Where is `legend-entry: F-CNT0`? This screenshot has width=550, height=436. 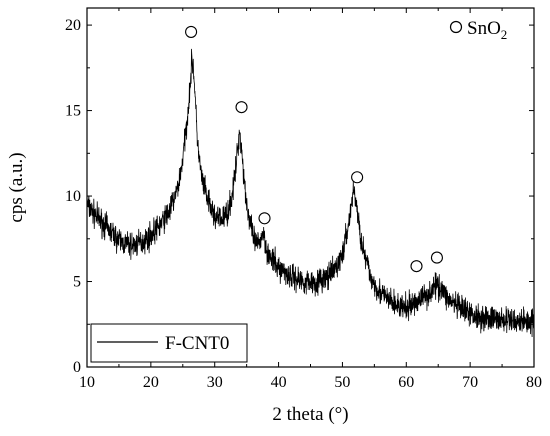 legend-entry: F-CNT0 is located at coordinates (197, 343).